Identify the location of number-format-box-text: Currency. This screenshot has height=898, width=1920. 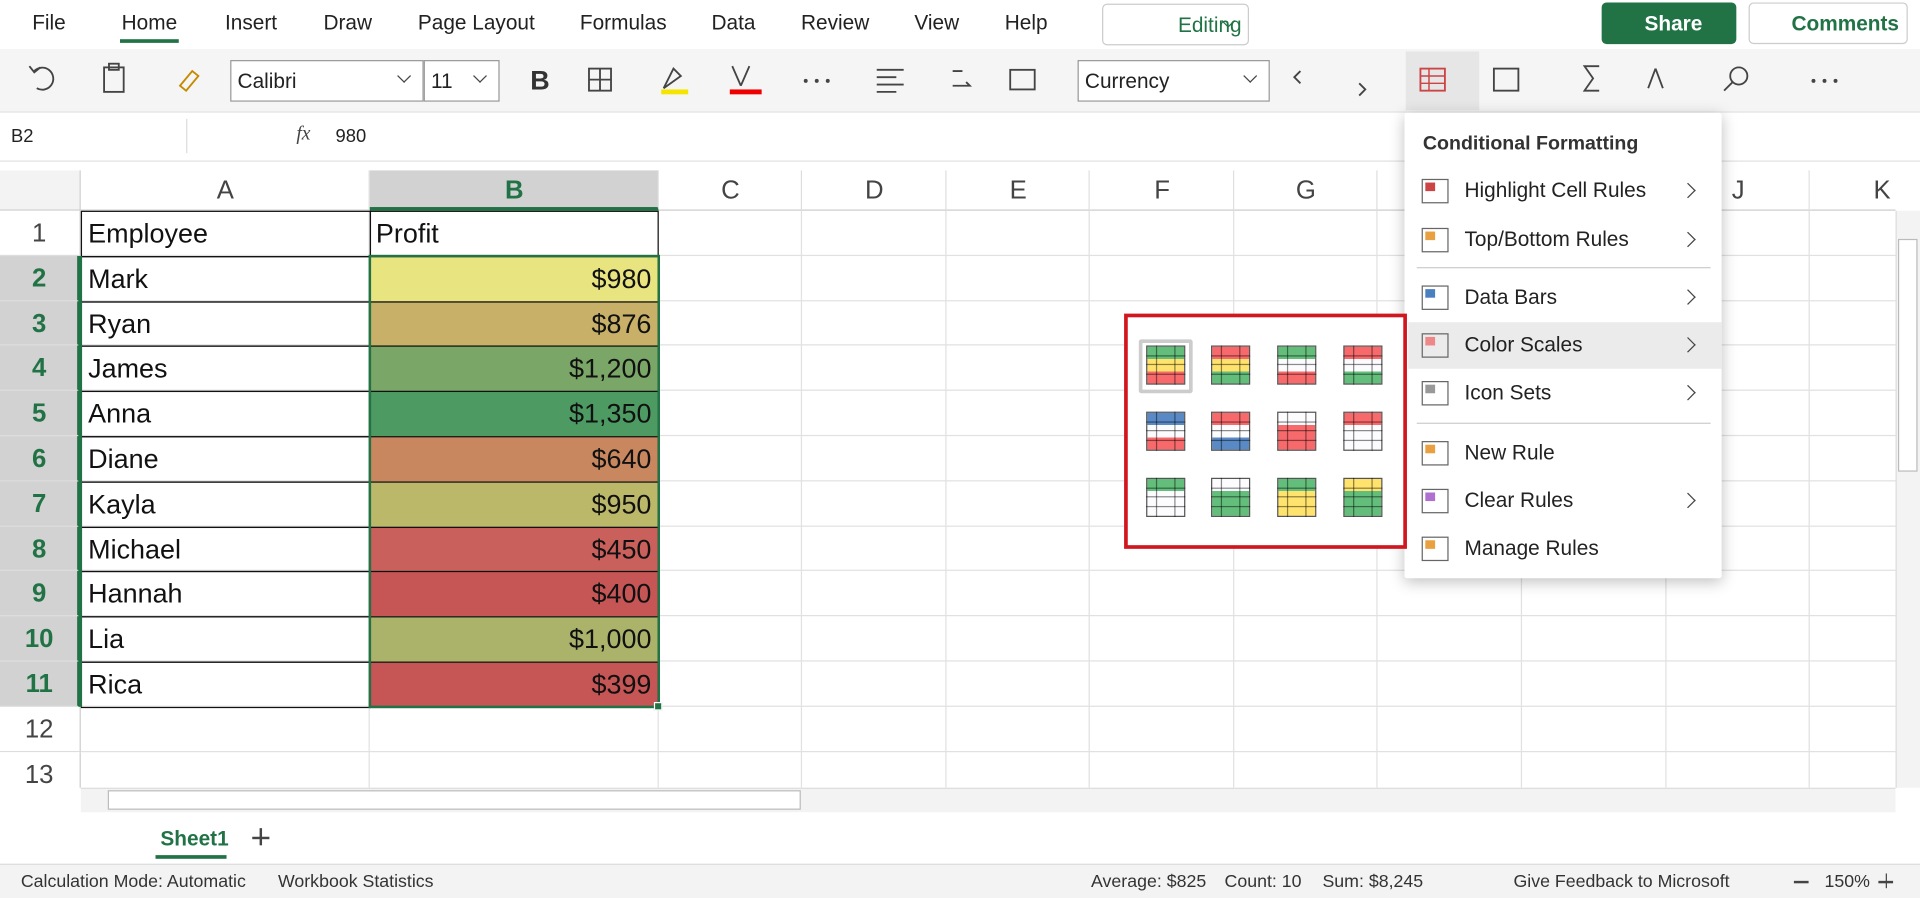
(1127, 81).